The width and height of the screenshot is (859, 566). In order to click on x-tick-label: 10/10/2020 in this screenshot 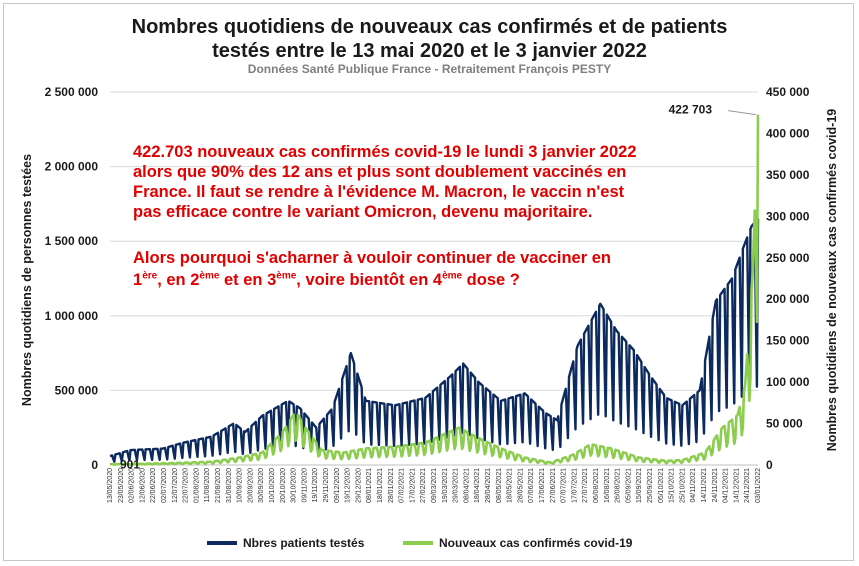, I will do `click(272, 485)`.